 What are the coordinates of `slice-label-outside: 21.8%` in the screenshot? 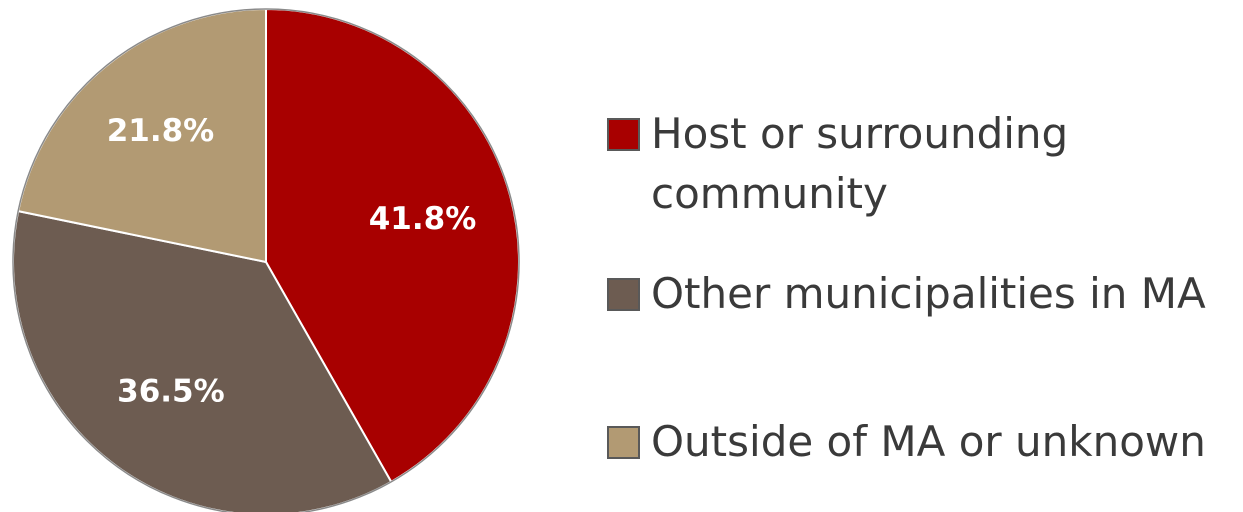 It's located at (161, 131).